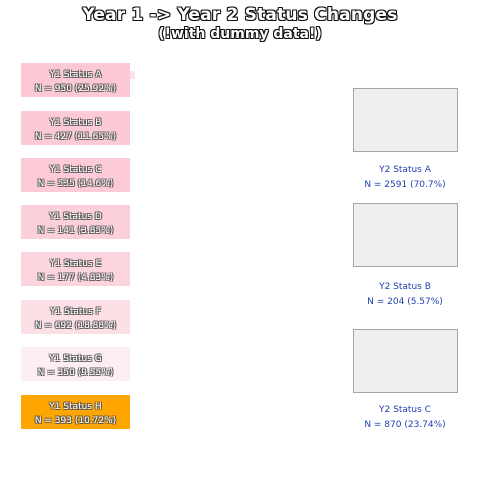  What do you see at coordinates (405, 235) in the screenshot?
I see `y2-node-b-box` at bounding box center [405, 235].